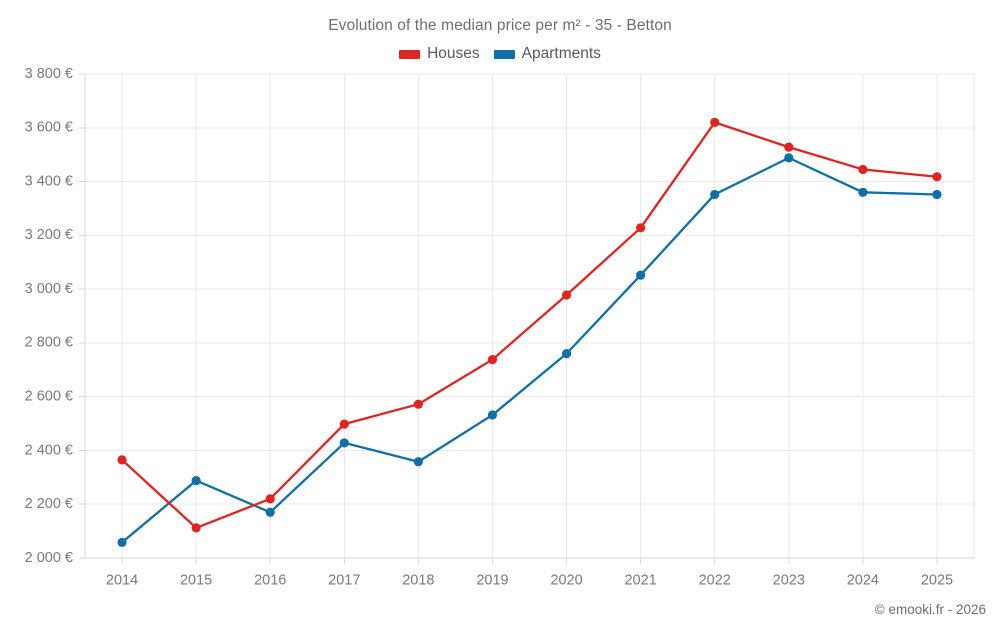 The height and width of the screenshot is (625, 1000). What do you see at coordinates (418, 581) in the screenshot?
I see `x-tick-label: 2018` at bounding box center [418, 581].